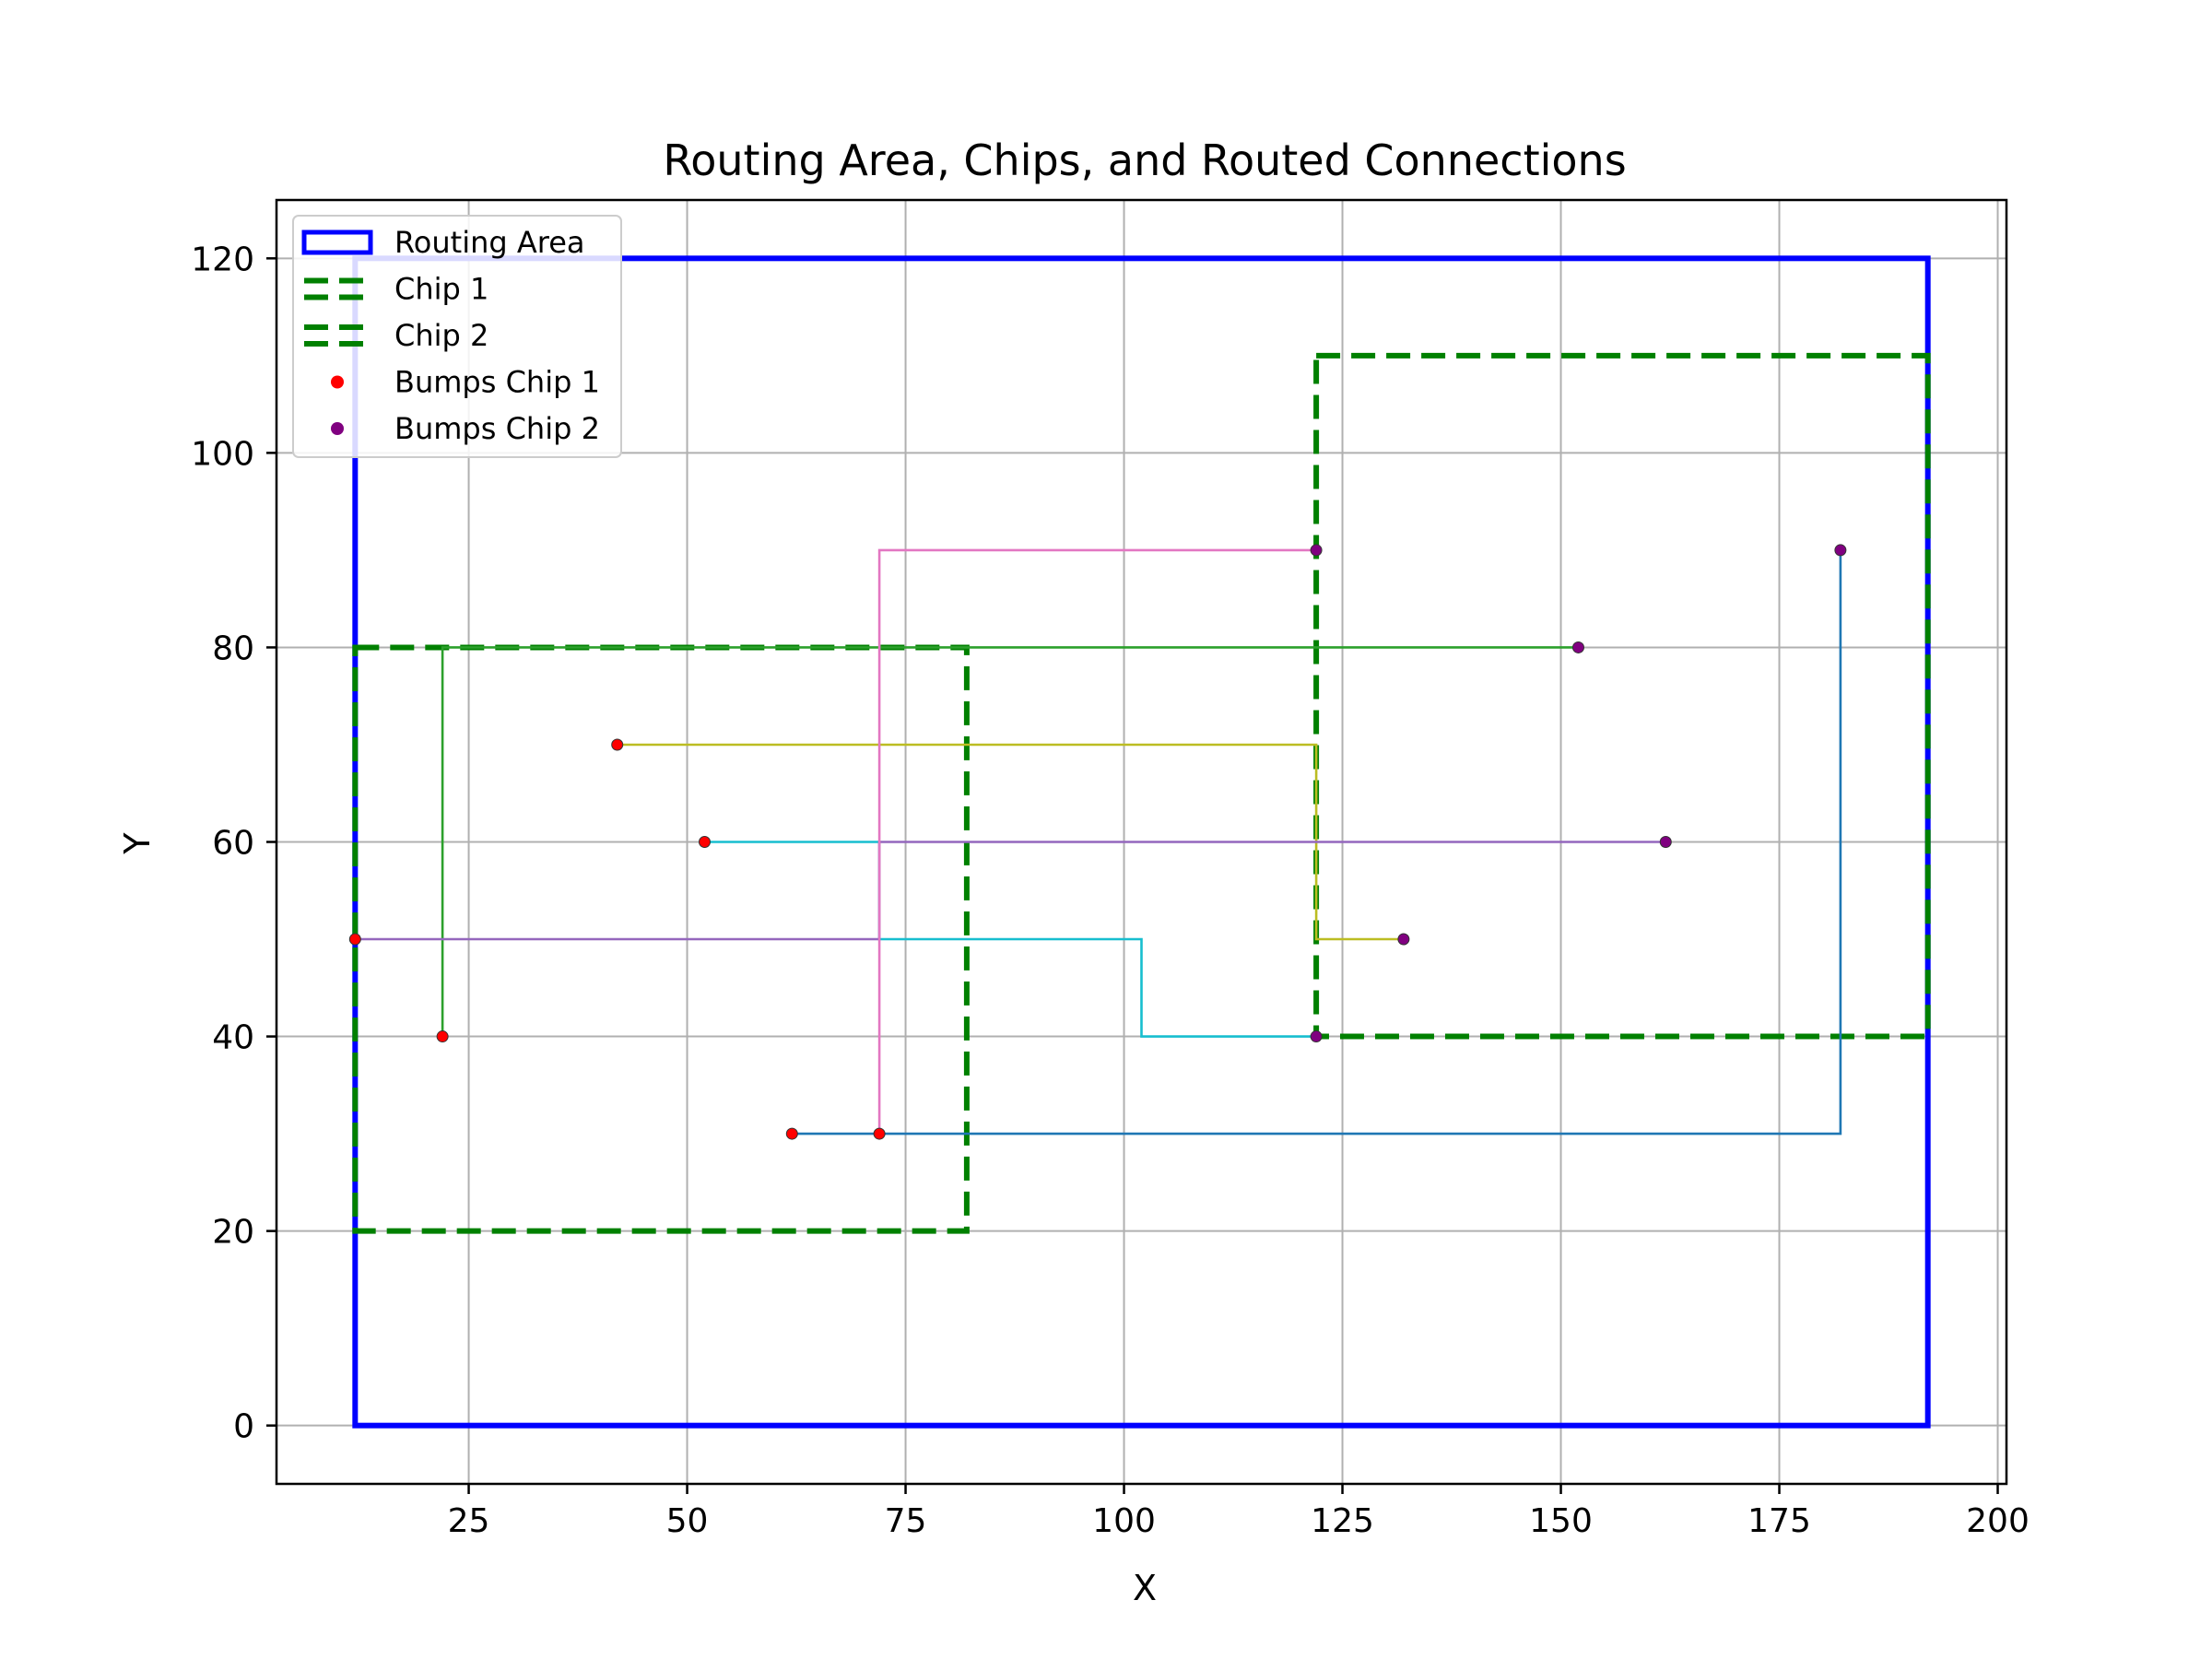 Image resolution: width=2212 pixels, height=1659 pixels. I want to click on y-axis-ticks: 0 20 40 60 80 100 120, so click(233, 843).